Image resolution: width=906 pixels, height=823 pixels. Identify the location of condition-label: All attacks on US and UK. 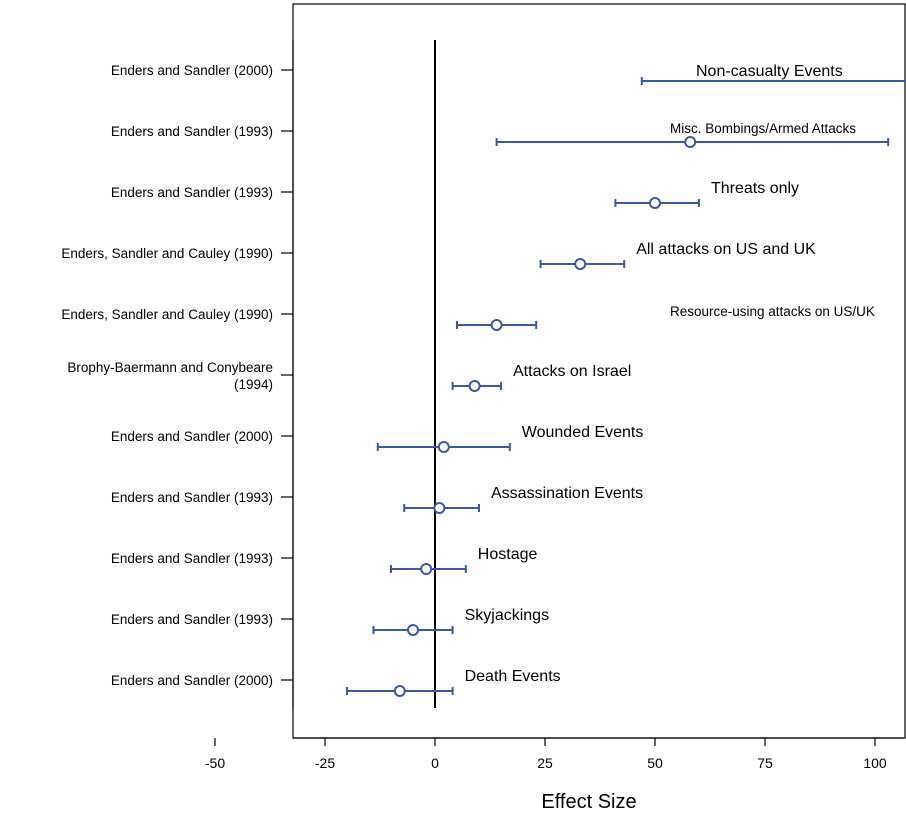
(726, 249).